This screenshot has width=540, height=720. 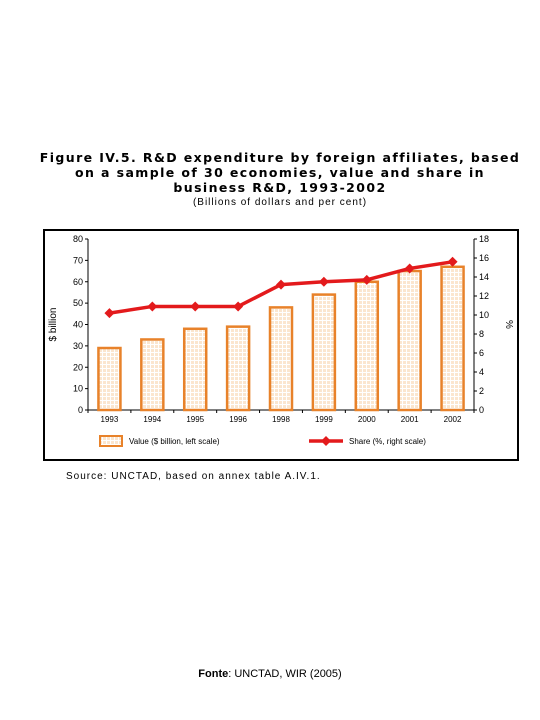 I want to click on y-axis-label: $ billion, so click(x=53, y=325).